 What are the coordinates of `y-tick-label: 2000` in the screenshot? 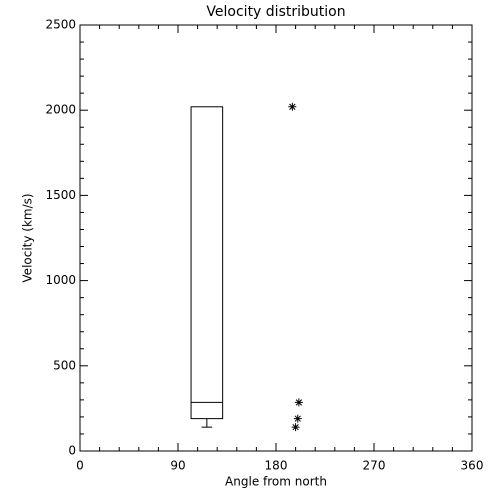 It's located at (60, 110).